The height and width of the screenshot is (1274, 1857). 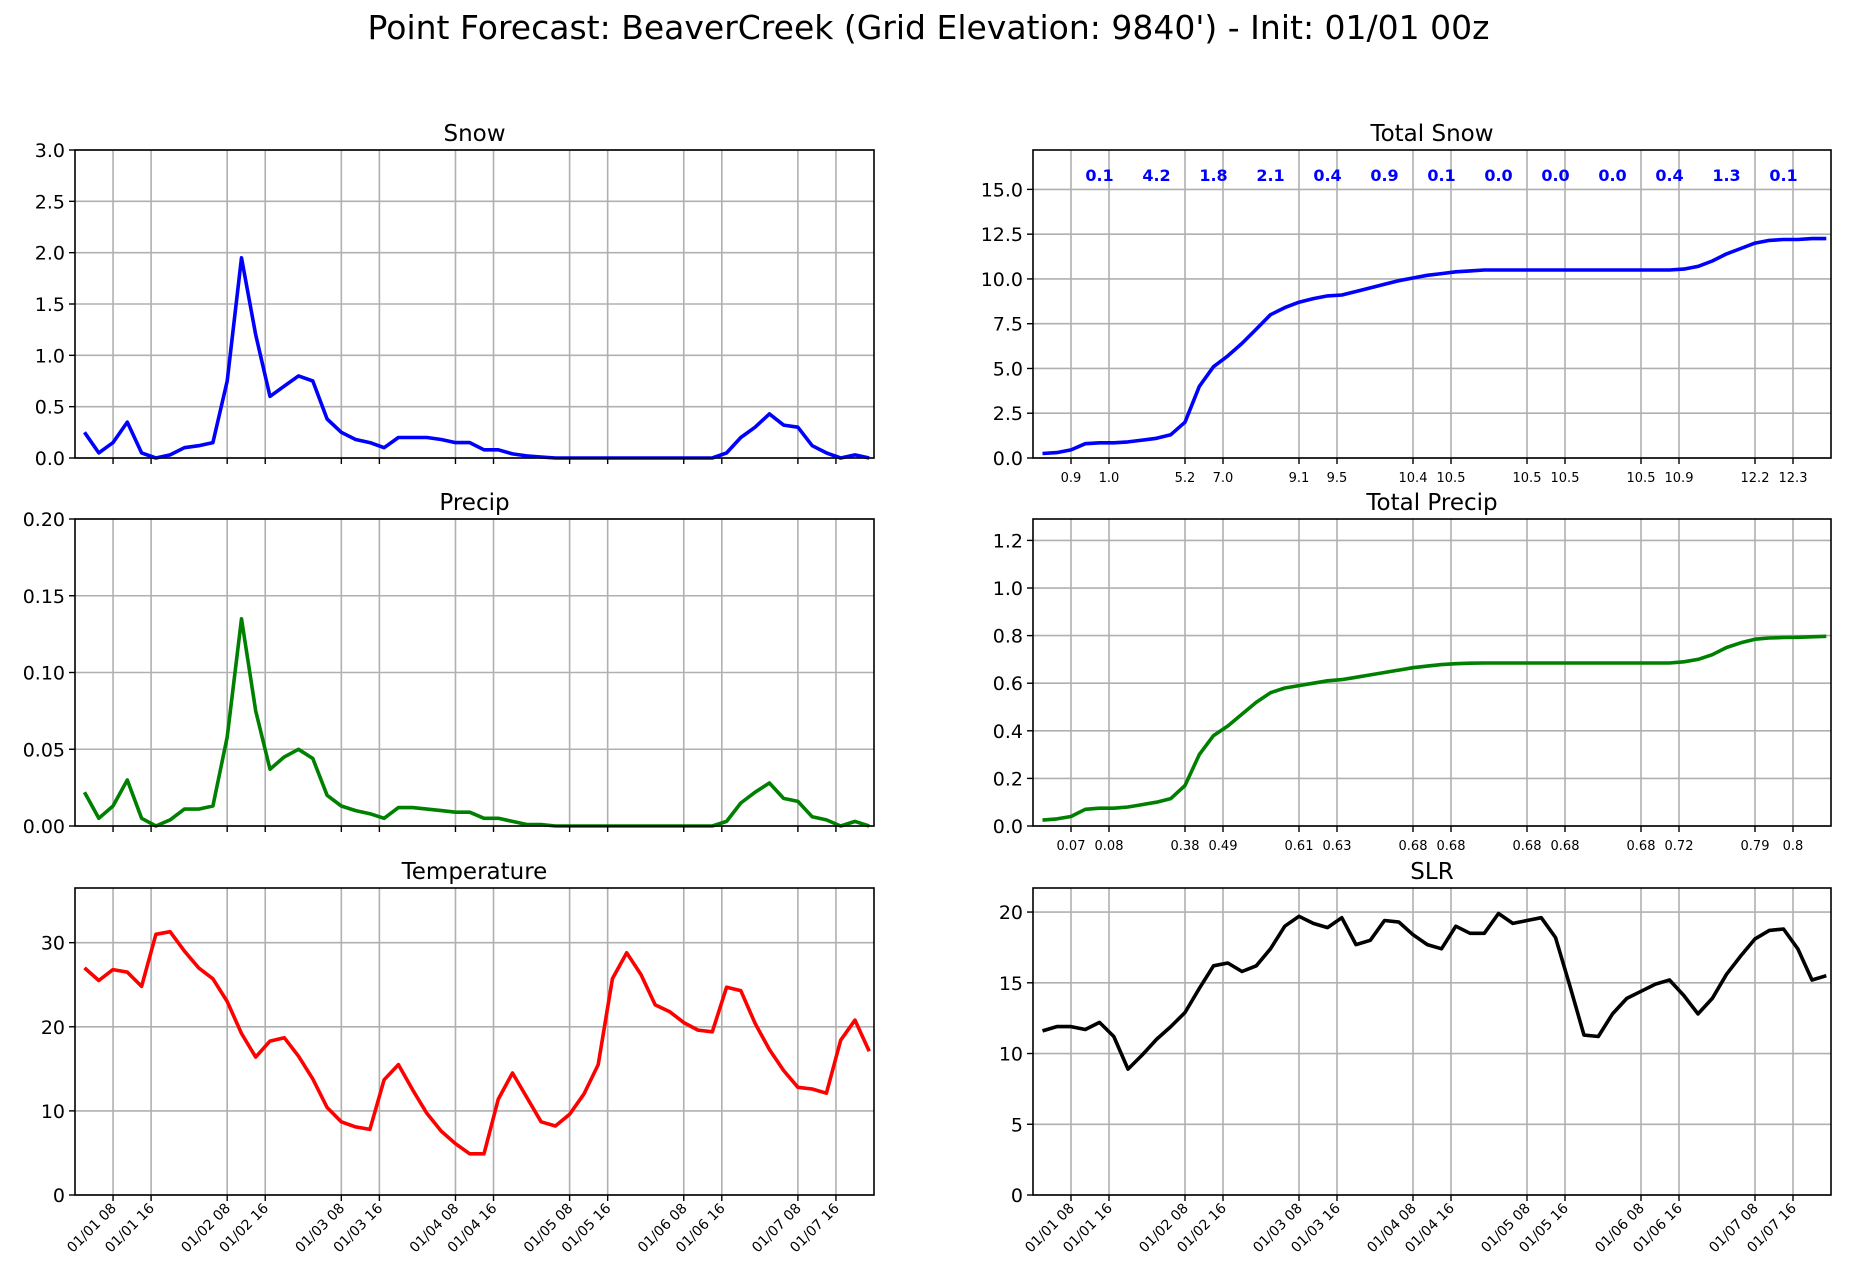 I want to click on y-tick-label: 0.2, so click(x=1008, y=779).